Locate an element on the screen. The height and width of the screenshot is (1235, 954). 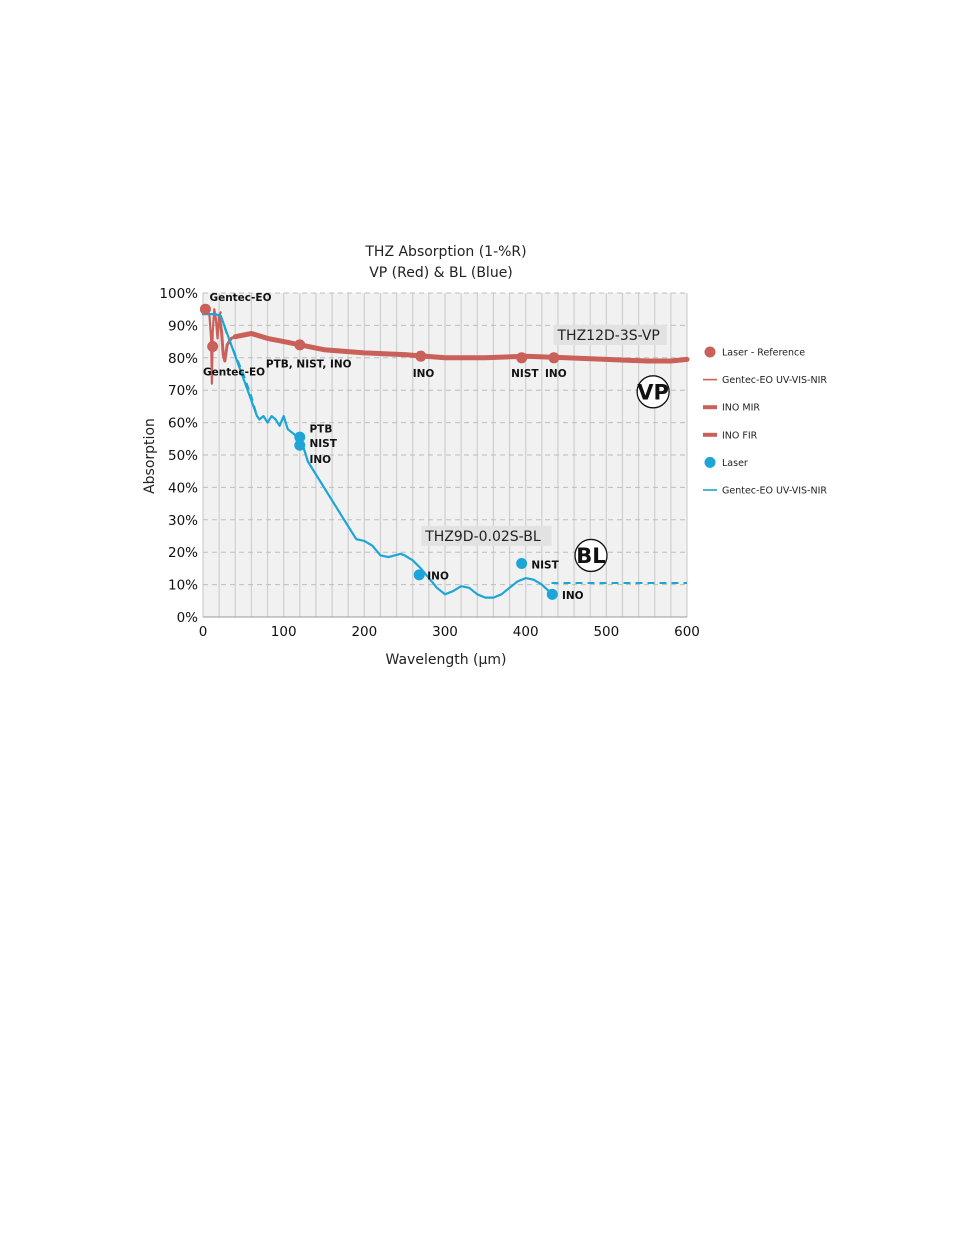
y-tick-label: 100% is located at coordinates (178, 294).